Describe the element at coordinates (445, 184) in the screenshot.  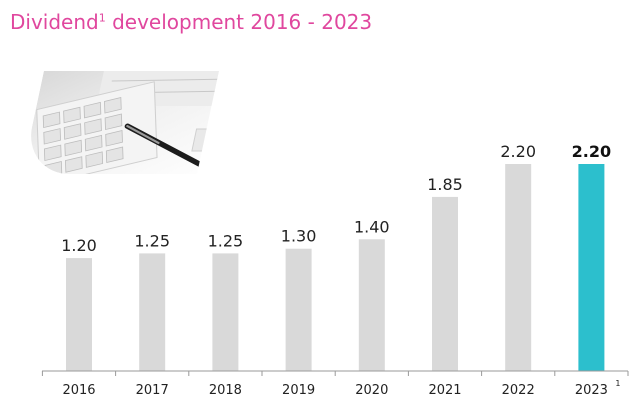
I see `value-label-2021: 1.85` at that location.